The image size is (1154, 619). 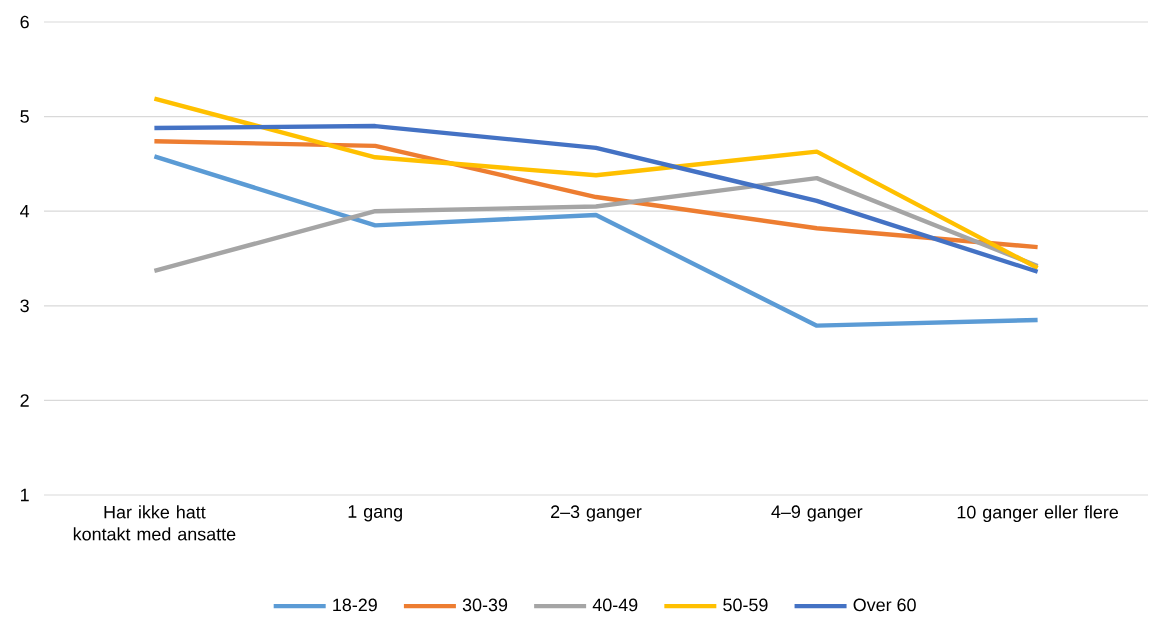 What do you see at coordinates (355, 605) in the screenshot?
I see `legend-label: 18-29` at bounding box center [355, 605].